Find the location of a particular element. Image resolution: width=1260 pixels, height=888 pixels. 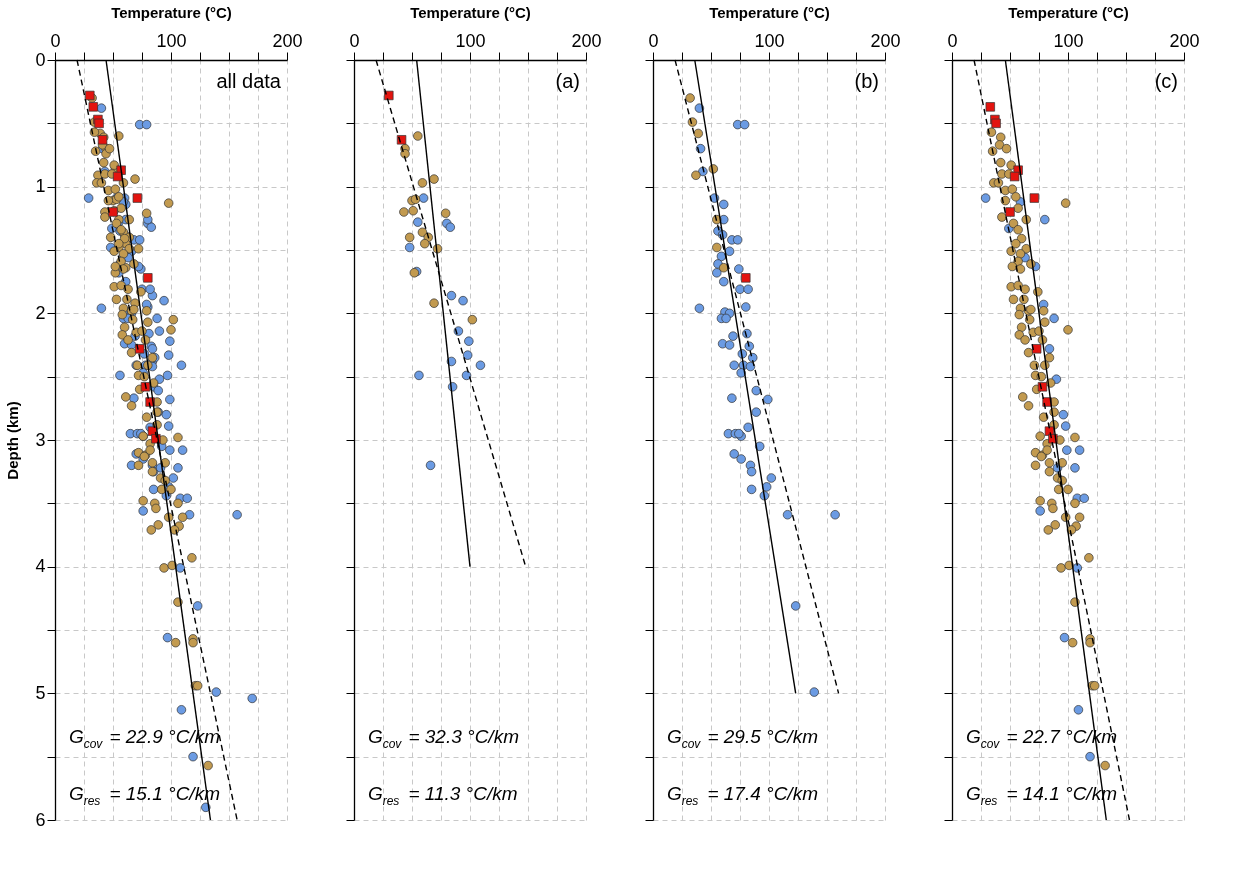

y-tick-label: 3 is located at coordinates (40, 439).